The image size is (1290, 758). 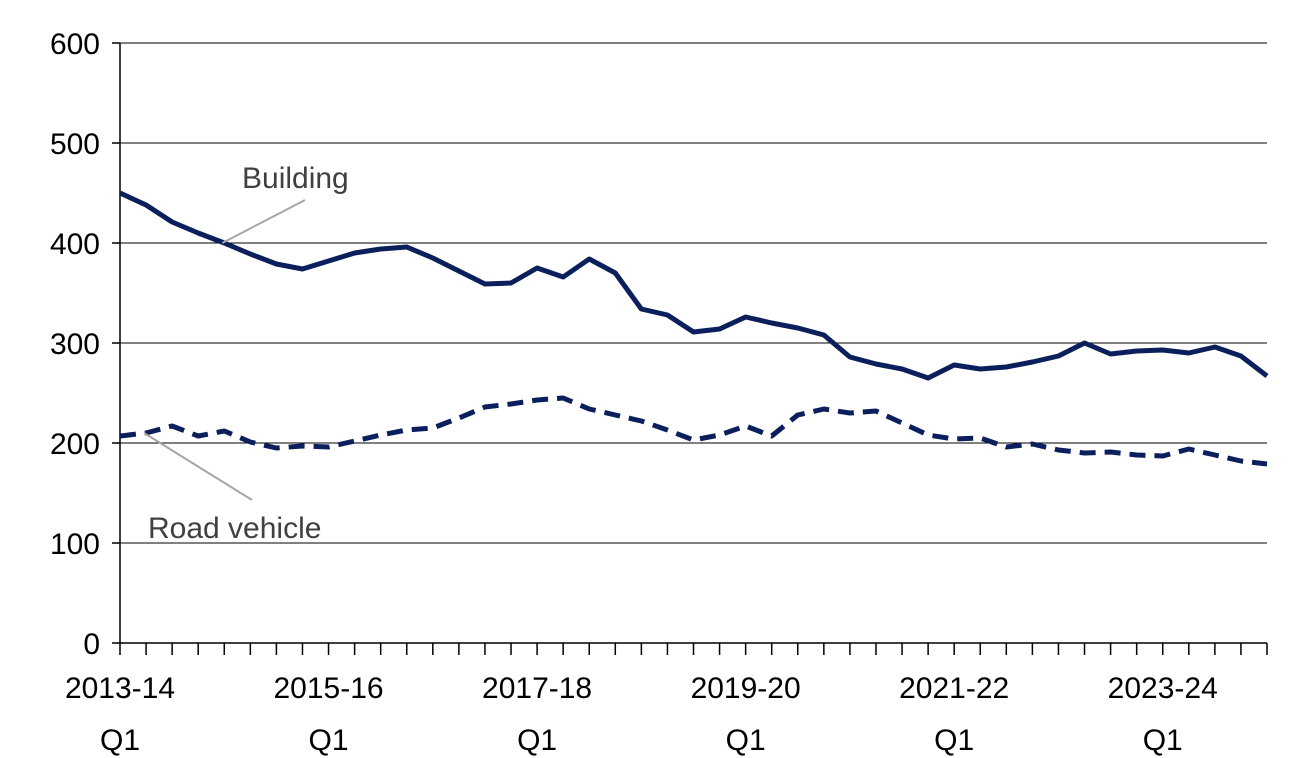 What do you see at coordinates (693, 431) in the screenshot?
I see `series-line` at bounding box center [693, 431].